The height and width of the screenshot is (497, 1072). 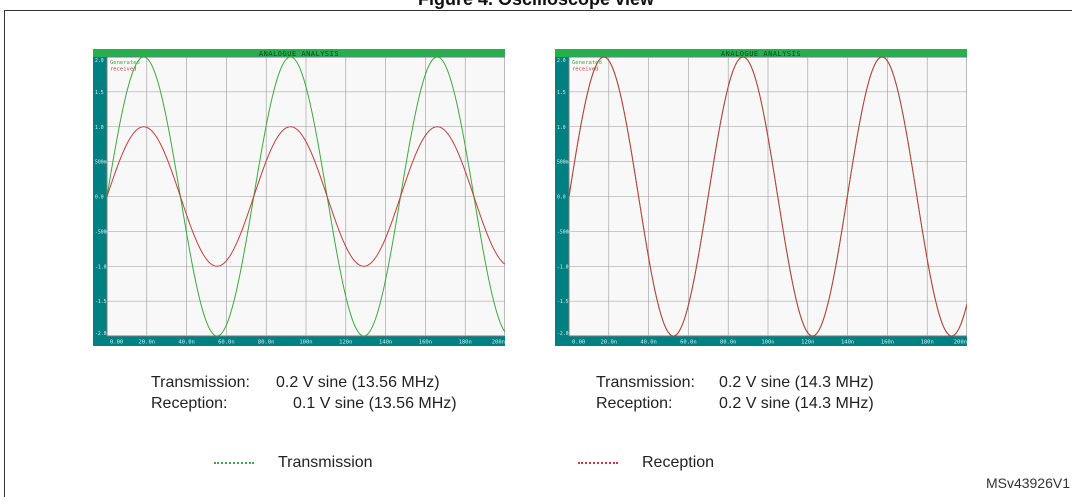 What do you see at coordinates (796, 403) in the screenshot?
I see `caption-rx-value: 0.2 V sine (14.3 MHz)` at bounding box center [796, 403].